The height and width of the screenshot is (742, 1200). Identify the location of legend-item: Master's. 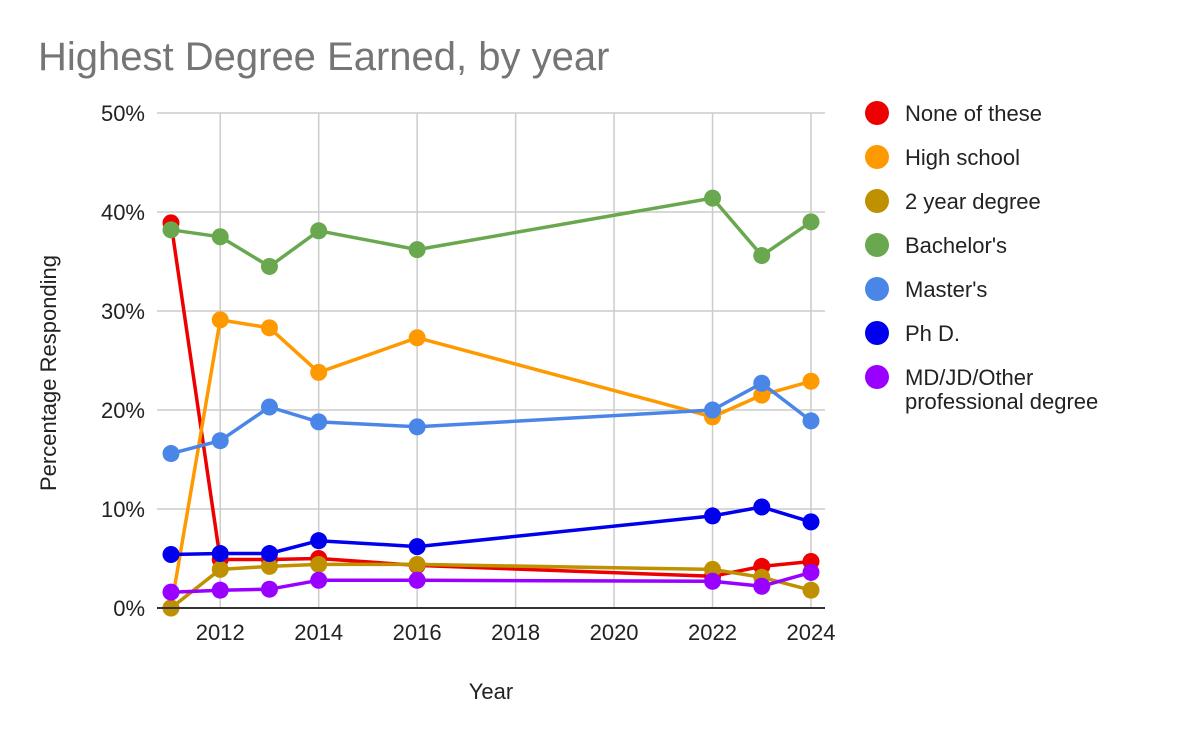
(926, 289).